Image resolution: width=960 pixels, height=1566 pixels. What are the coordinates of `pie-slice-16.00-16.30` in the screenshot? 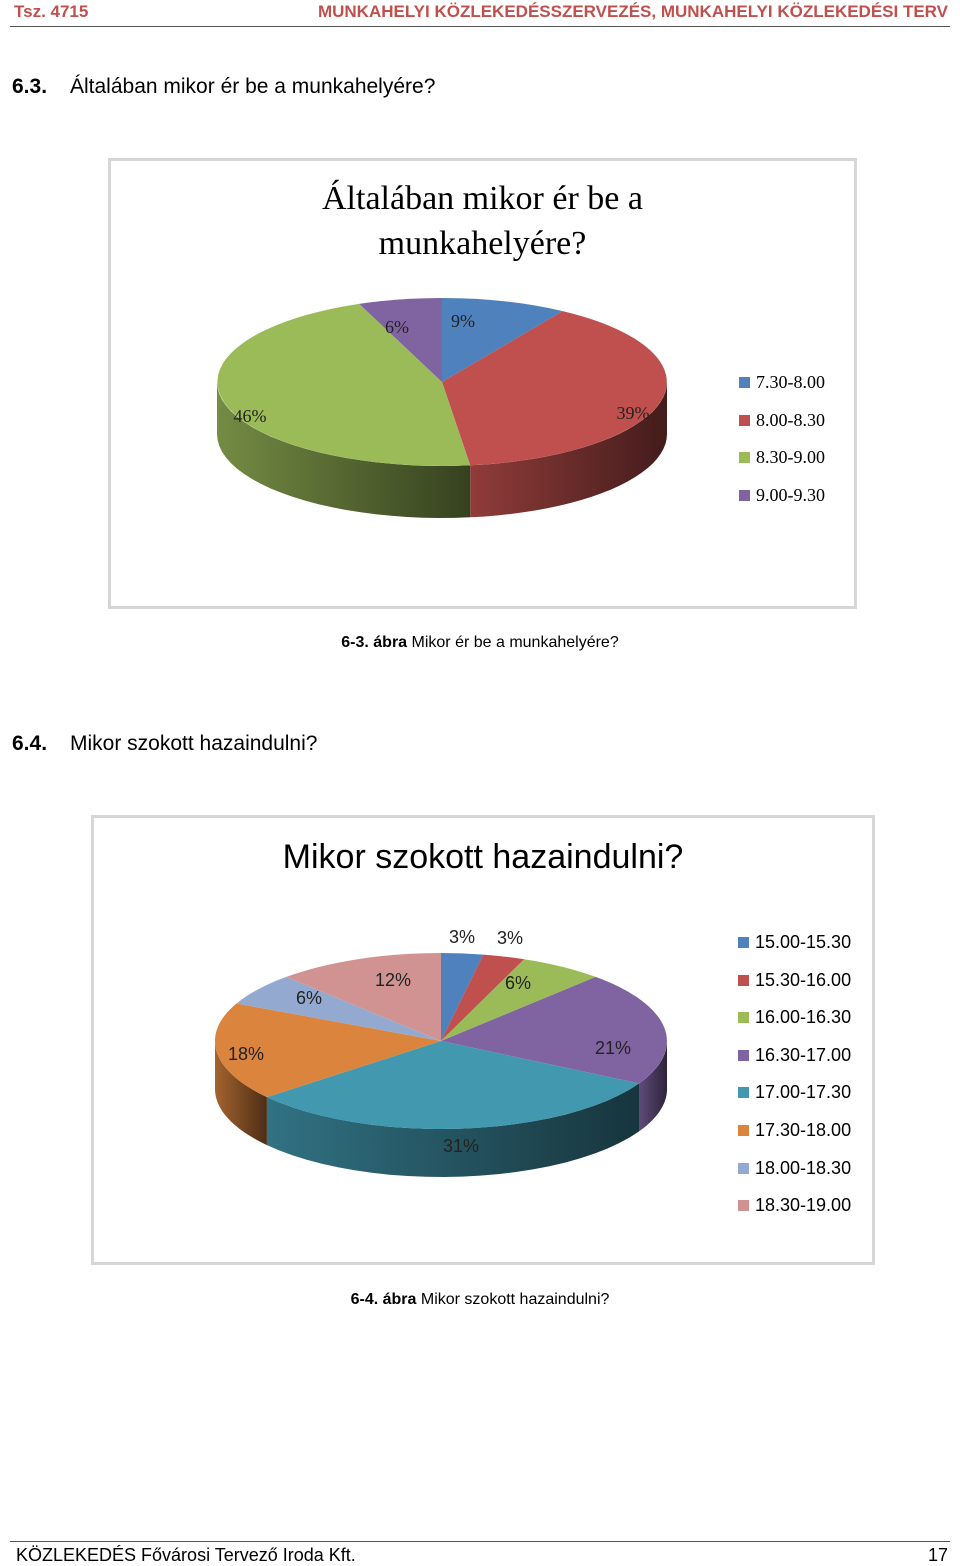 It's located at (518, 1000).